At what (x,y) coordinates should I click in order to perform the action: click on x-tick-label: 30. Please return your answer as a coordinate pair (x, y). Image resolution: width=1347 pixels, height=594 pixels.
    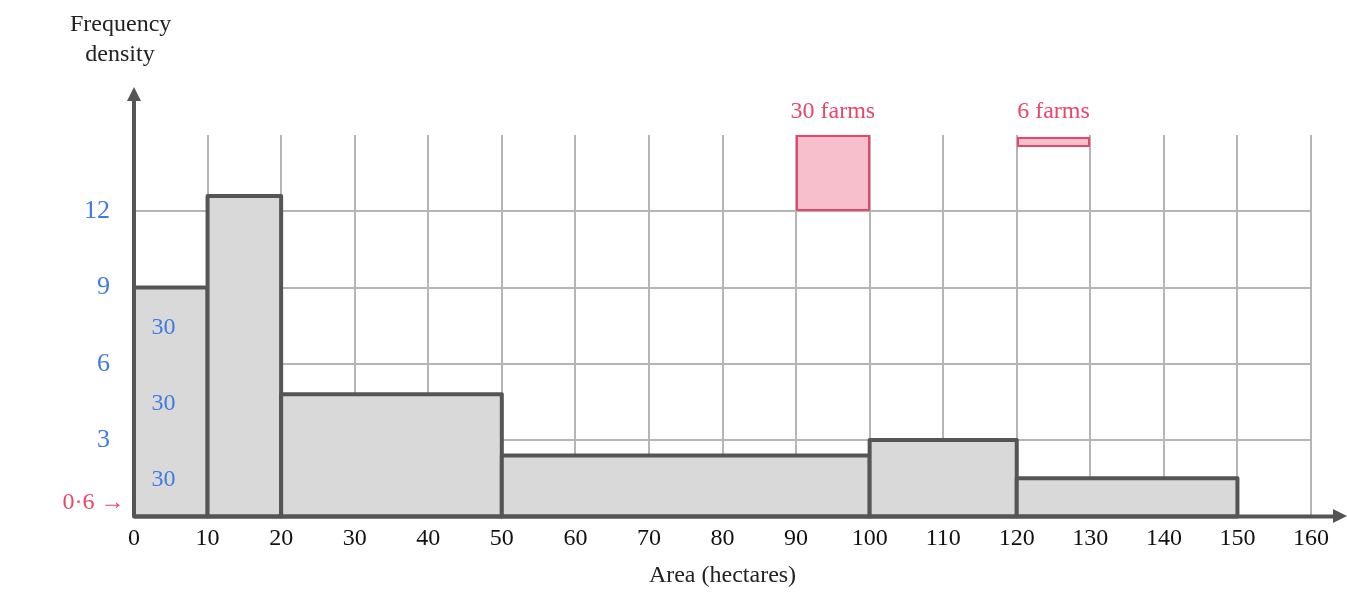
    Looking at the image, I should click on (354, 537).